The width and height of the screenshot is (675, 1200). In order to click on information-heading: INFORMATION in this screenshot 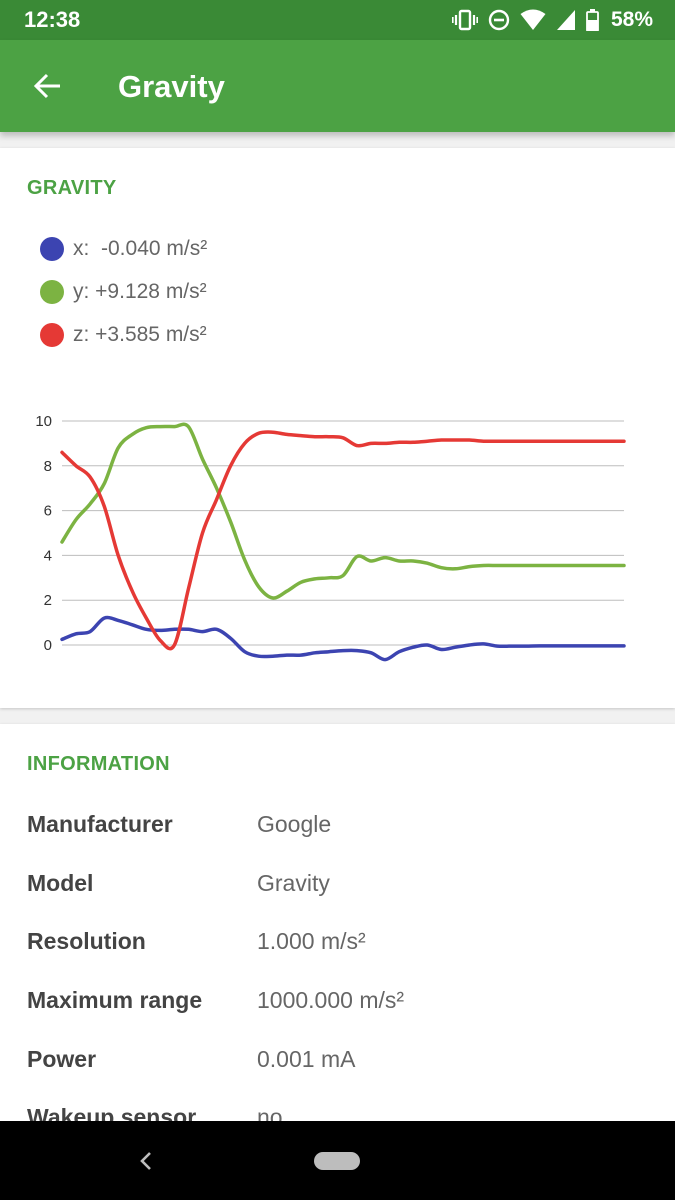, I will do `click(98, 764)`.